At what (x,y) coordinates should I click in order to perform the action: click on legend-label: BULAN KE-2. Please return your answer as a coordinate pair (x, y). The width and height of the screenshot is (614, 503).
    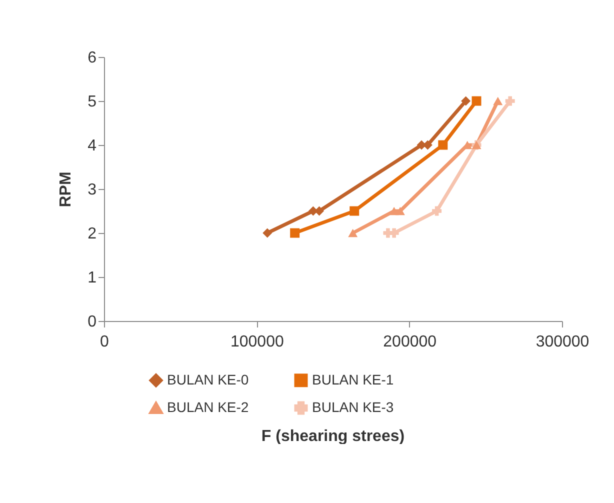
    Looking at the image, I should click on (208, 407).